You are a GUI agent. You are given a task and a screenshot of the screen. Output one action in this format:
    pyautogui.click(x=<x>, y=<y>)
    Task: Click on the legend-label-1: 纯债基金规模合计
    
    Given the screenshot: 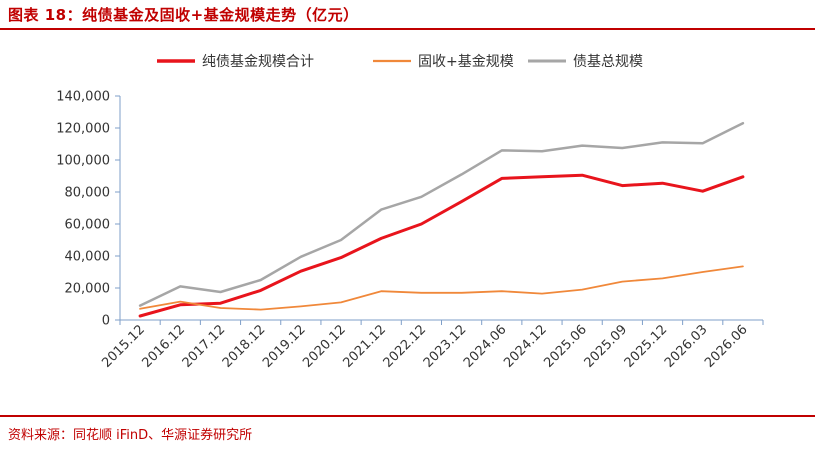 What is the action you would take?
    pyautogui.click(x=258, y=61)
    